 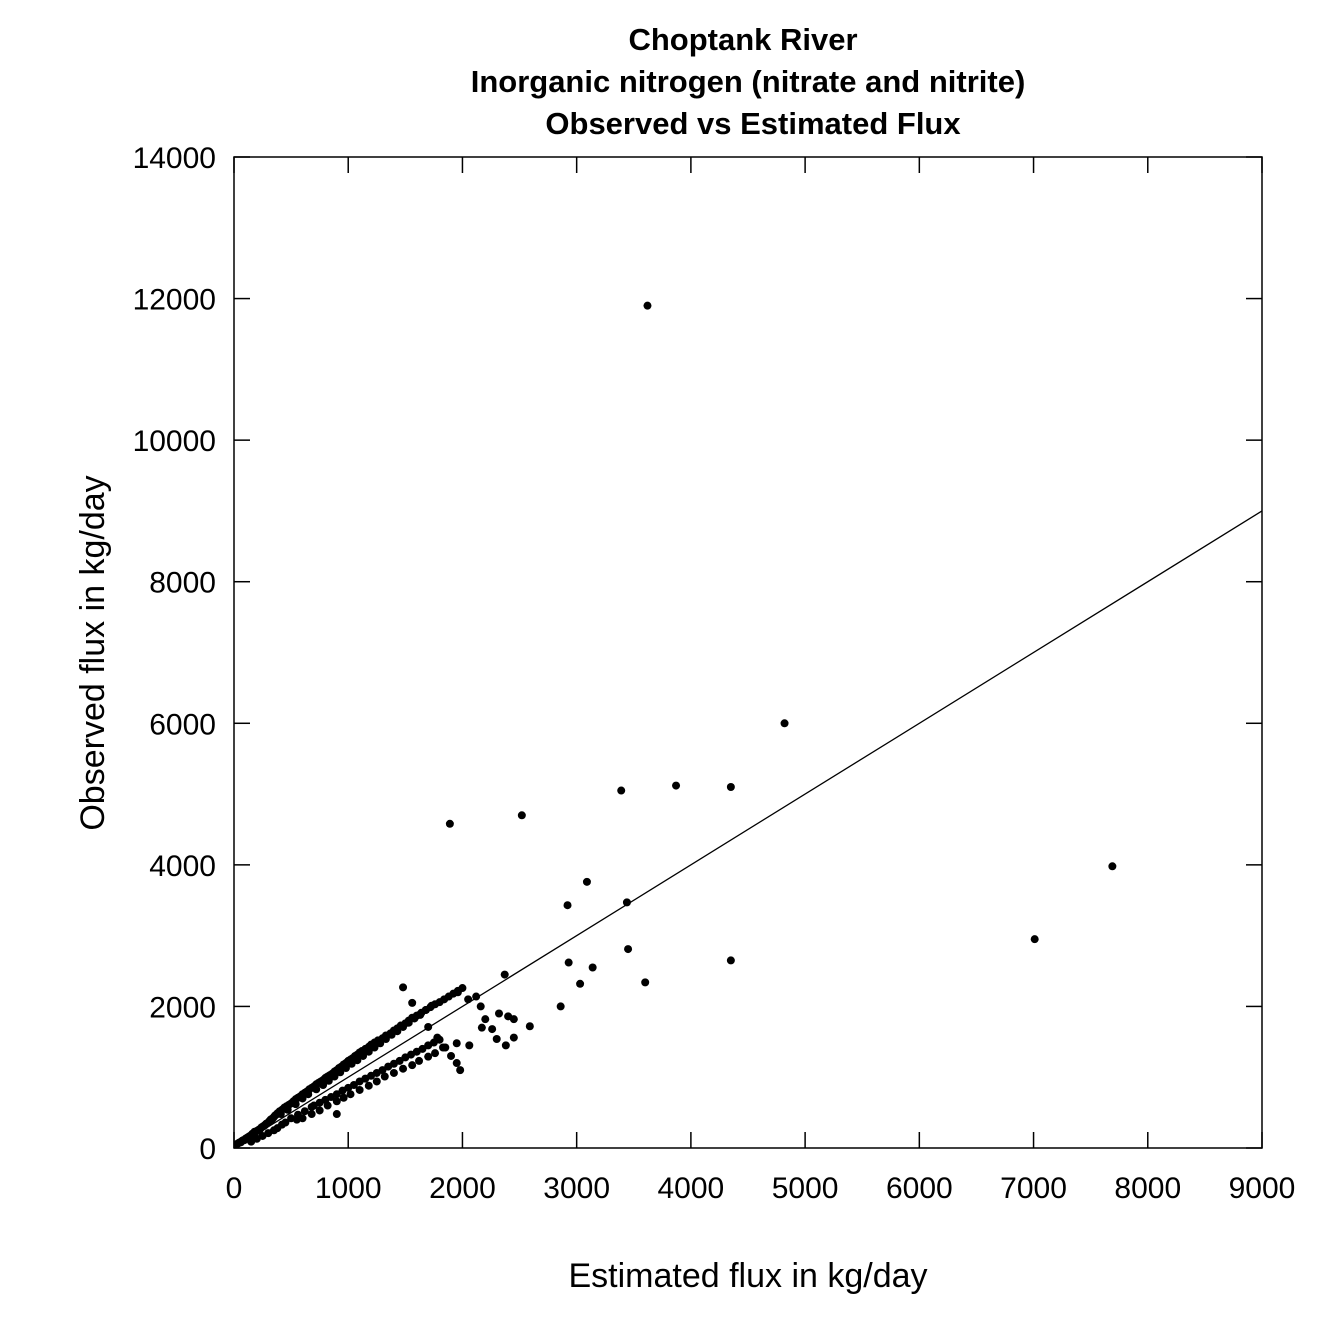 What do you see at coordinates (748, 81) in the screenshot?
I see `chart-title-line-2: Inorganic nitrogen (nitrate and nitrite)` at bounding box center [748, 81].